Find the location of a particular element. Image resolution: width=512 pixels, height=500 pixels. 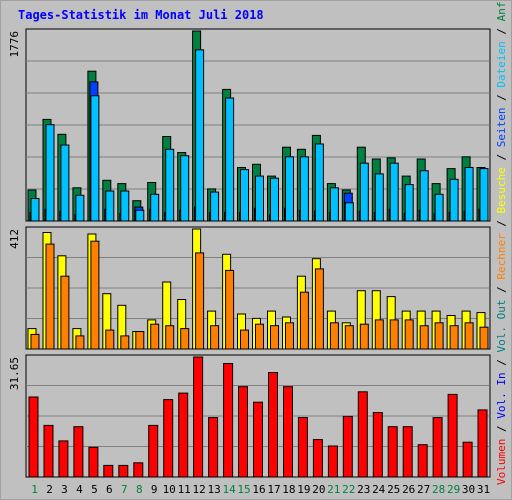

x-label-2: 2 is located at coordinates (49, 489).